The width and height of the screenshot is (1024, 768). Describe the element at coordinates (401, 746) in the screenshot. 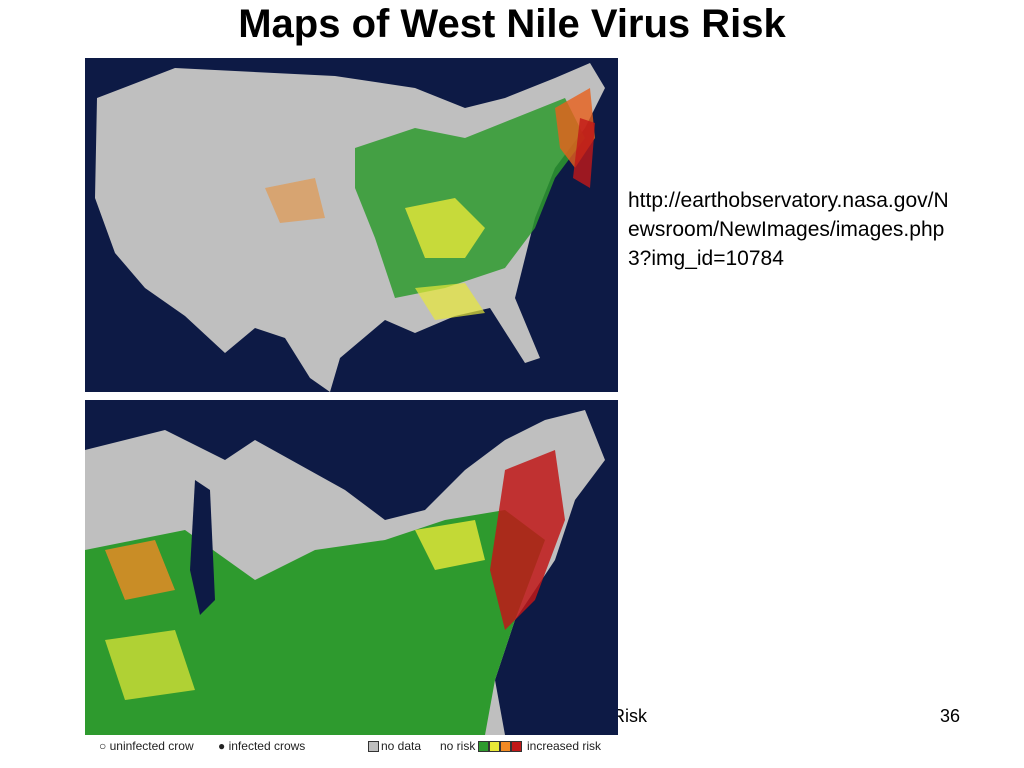

I see `legend-item: no data` at that location.